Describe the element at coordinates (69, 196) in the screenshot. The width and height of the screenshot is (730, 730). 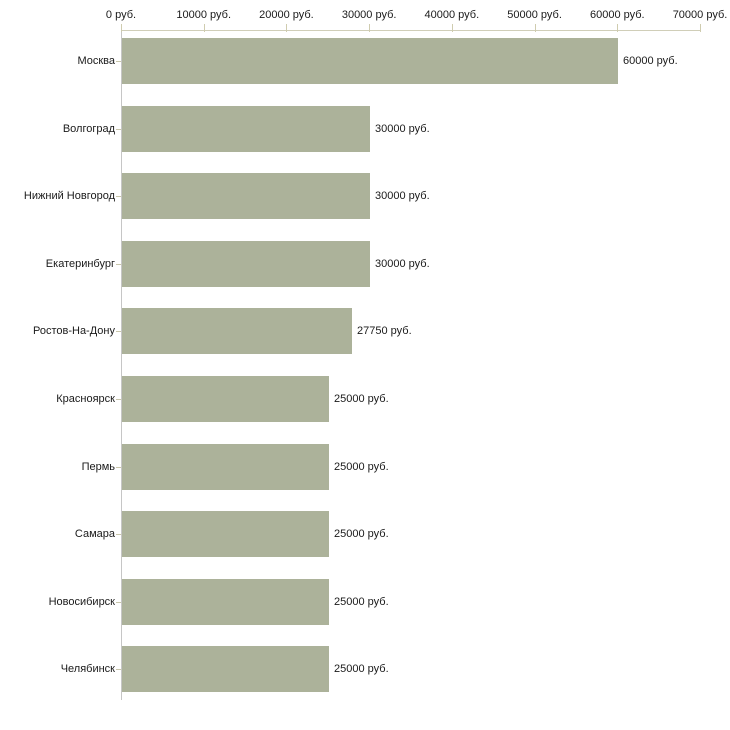
I see `category-label: Нижний Новгород` at that location.